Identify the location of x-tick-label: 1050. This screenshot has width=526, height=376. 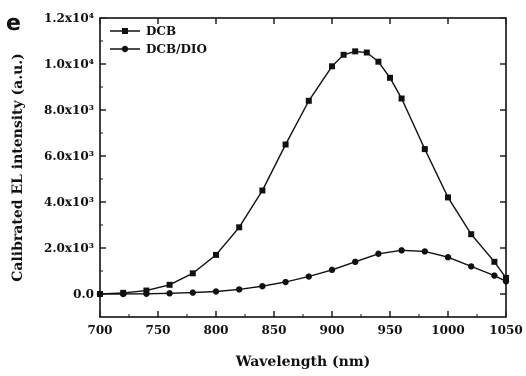
(505, 330).